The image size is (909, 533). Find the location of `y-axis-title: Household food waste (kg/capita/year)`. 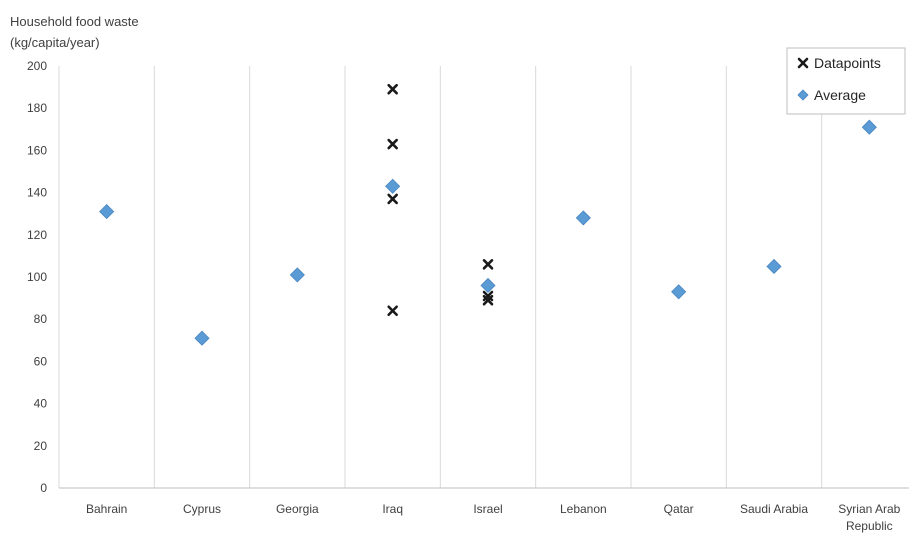

y-axis-title: Household food waste (kg/capita/year) is located at coordinates (74, 32).